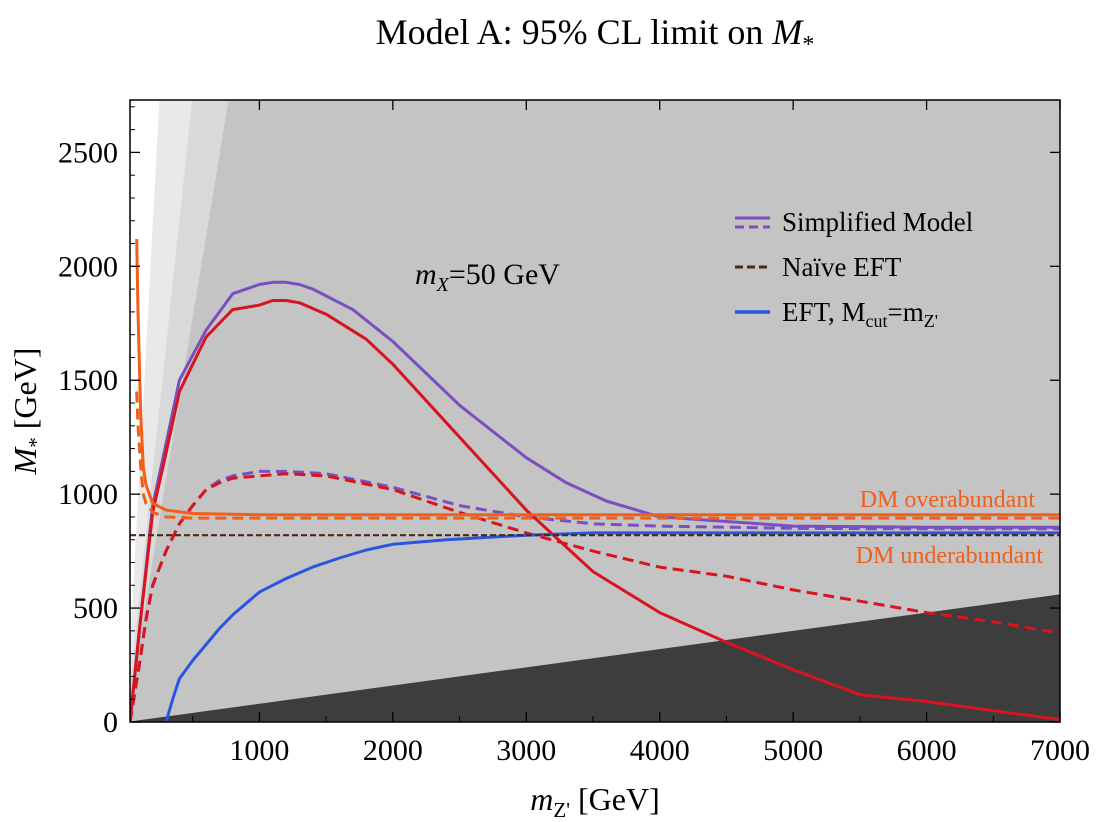 The image size is (1100, 822). Describe the element at coordinates (793, 750) in the screenshot. I see `x-tick-label: 5000` at that location.